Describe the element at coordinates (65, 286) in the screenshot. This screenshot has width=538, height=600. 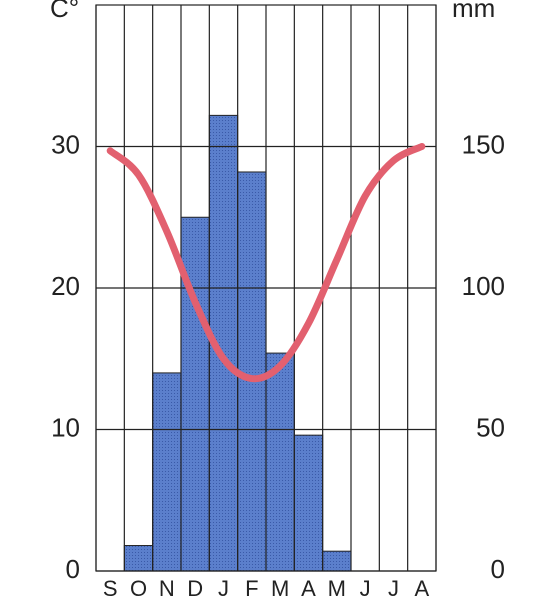
I see `y-tick-label: 20` at that location.